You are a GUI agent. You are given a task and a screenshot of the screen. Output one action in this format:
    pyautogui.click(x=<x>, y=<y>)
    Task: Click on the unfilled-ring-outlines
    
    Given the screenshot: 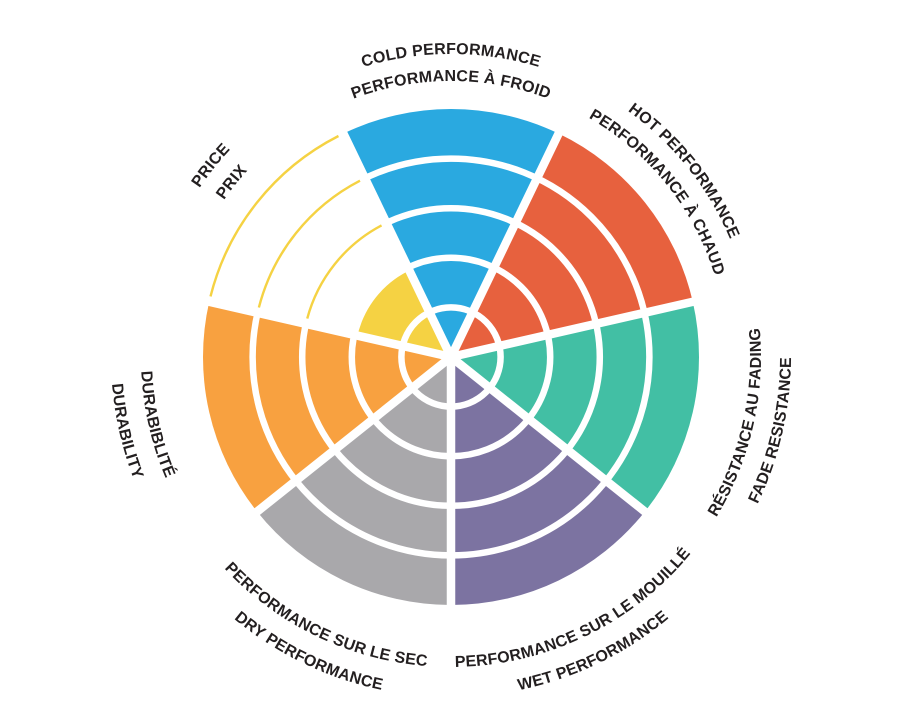 What is the action you would take?
    pyautogui.click(x=296, y=226)
    